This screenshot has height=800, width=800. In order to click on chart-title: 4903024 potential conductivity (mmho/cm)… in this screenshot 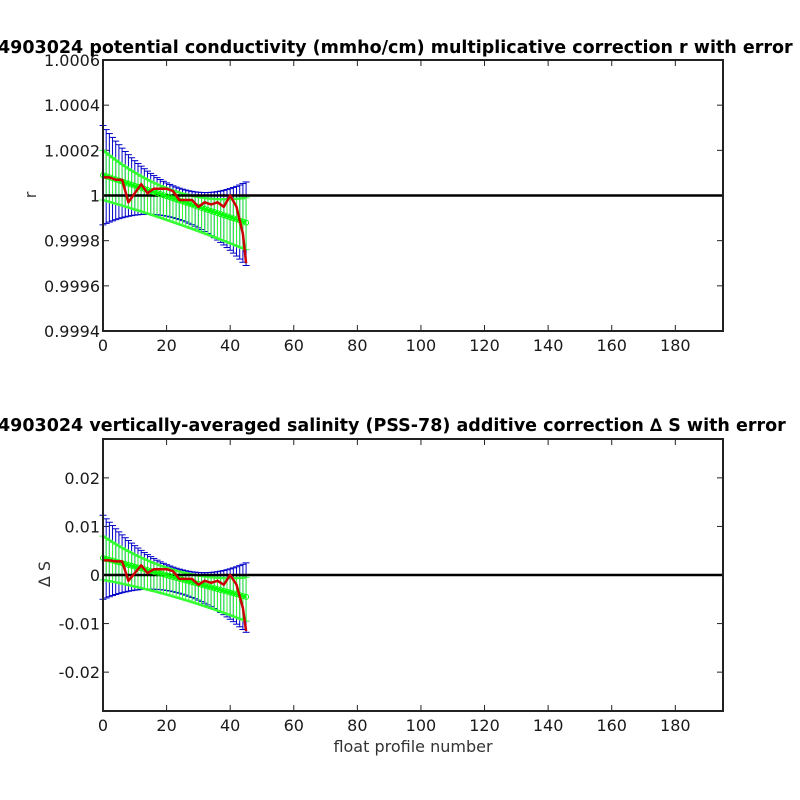, I will do `click(396, 48)`.